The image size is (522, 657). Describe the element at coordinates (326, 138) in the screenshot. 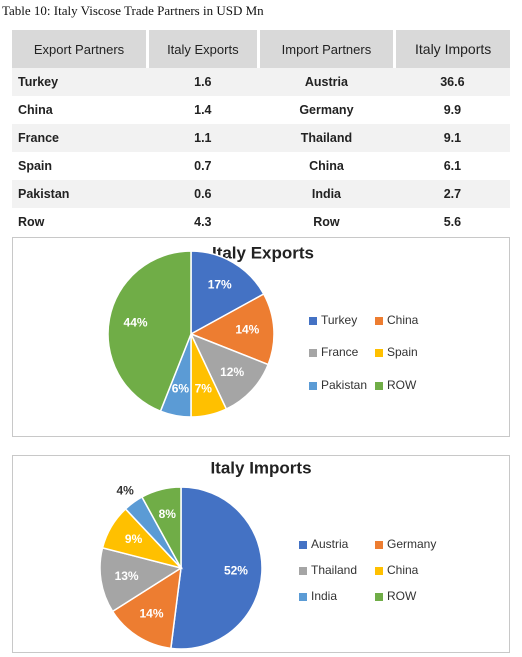

I see `table-cell: Thailand` at that location.